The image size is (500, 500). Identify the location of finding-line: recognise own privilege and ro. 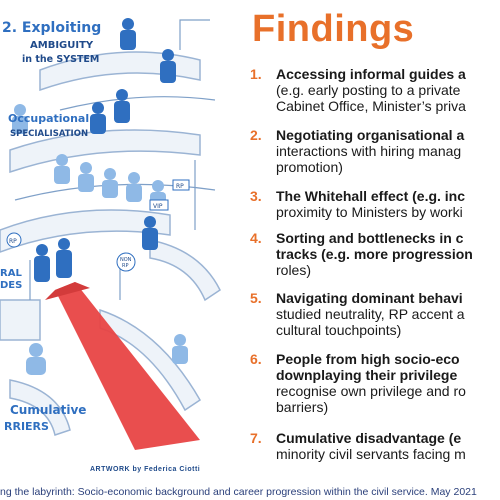
(371, 391).